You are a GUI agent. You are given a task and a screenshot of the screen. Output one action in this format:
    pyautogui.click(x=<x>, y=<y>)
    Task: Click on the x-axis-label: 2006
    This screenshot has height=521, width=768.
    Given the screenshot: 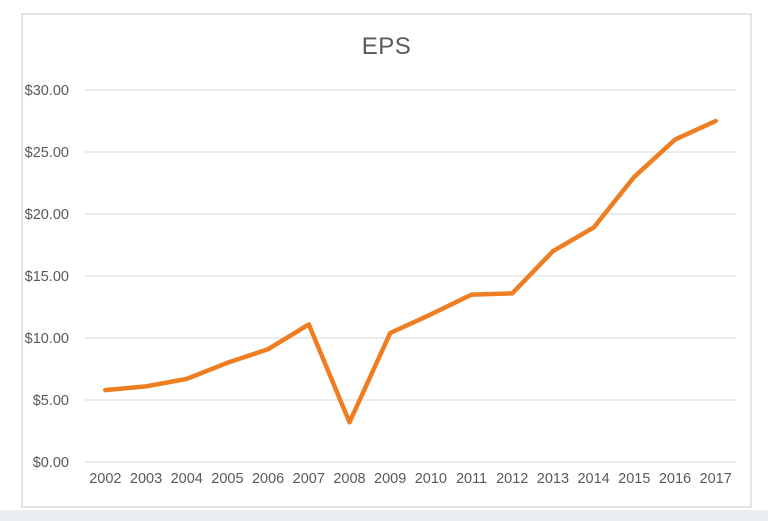 What is the action you would take?
    pyautogui.click(x=268, y=479)
    